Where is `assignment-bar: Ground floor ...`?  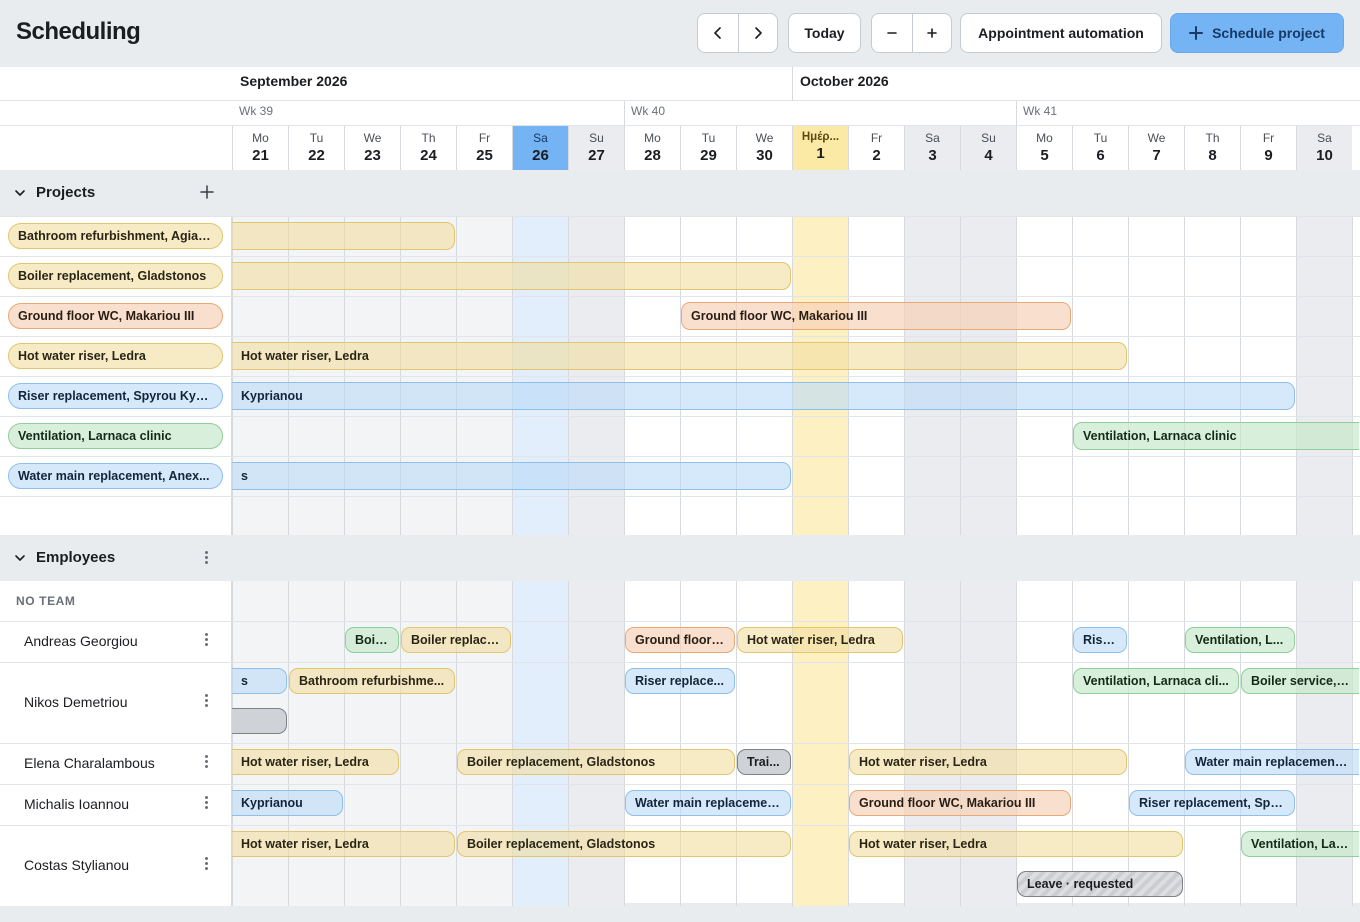 assignment-bar: Ground floor ... is located at coordinates (680, 640).